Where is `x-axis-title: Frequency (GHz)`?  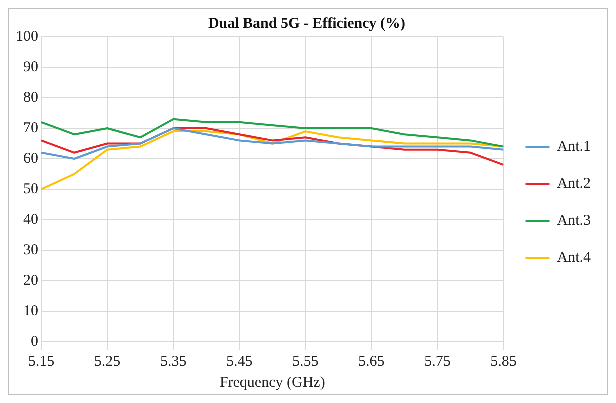
x-axis-title: Frequency (GHz) is located at coordinates (273, 382).